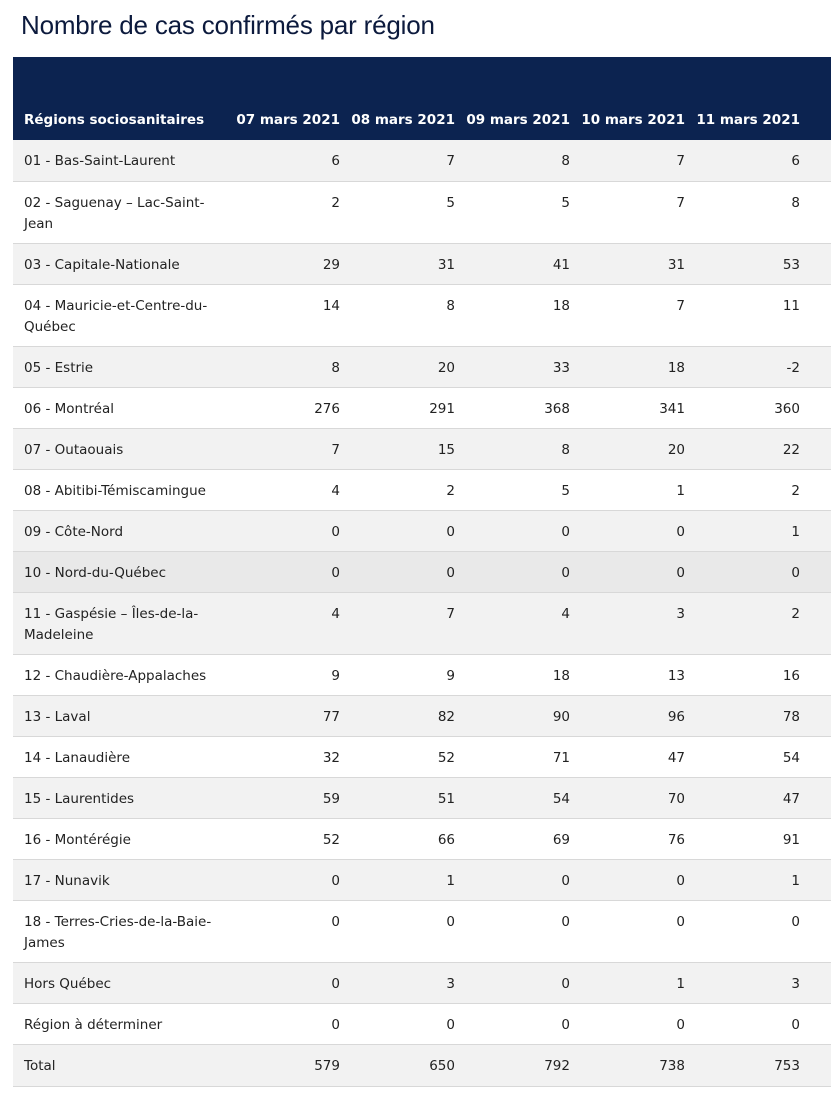 The image size is (831, 1118). Describe the element at coordinates (282, 675) in the screenshot. I see `case-count-cell: 9` at that location.